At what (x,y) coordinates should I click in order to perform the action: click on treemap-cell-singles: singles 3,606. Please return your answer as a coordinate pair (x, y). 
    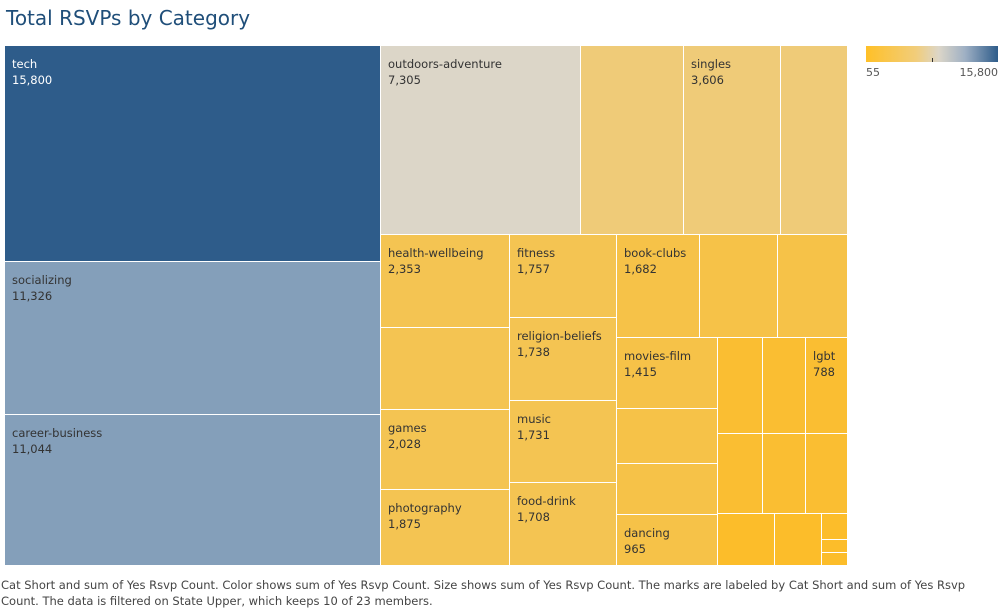
    Looking at the image, I should click on (732, 140).